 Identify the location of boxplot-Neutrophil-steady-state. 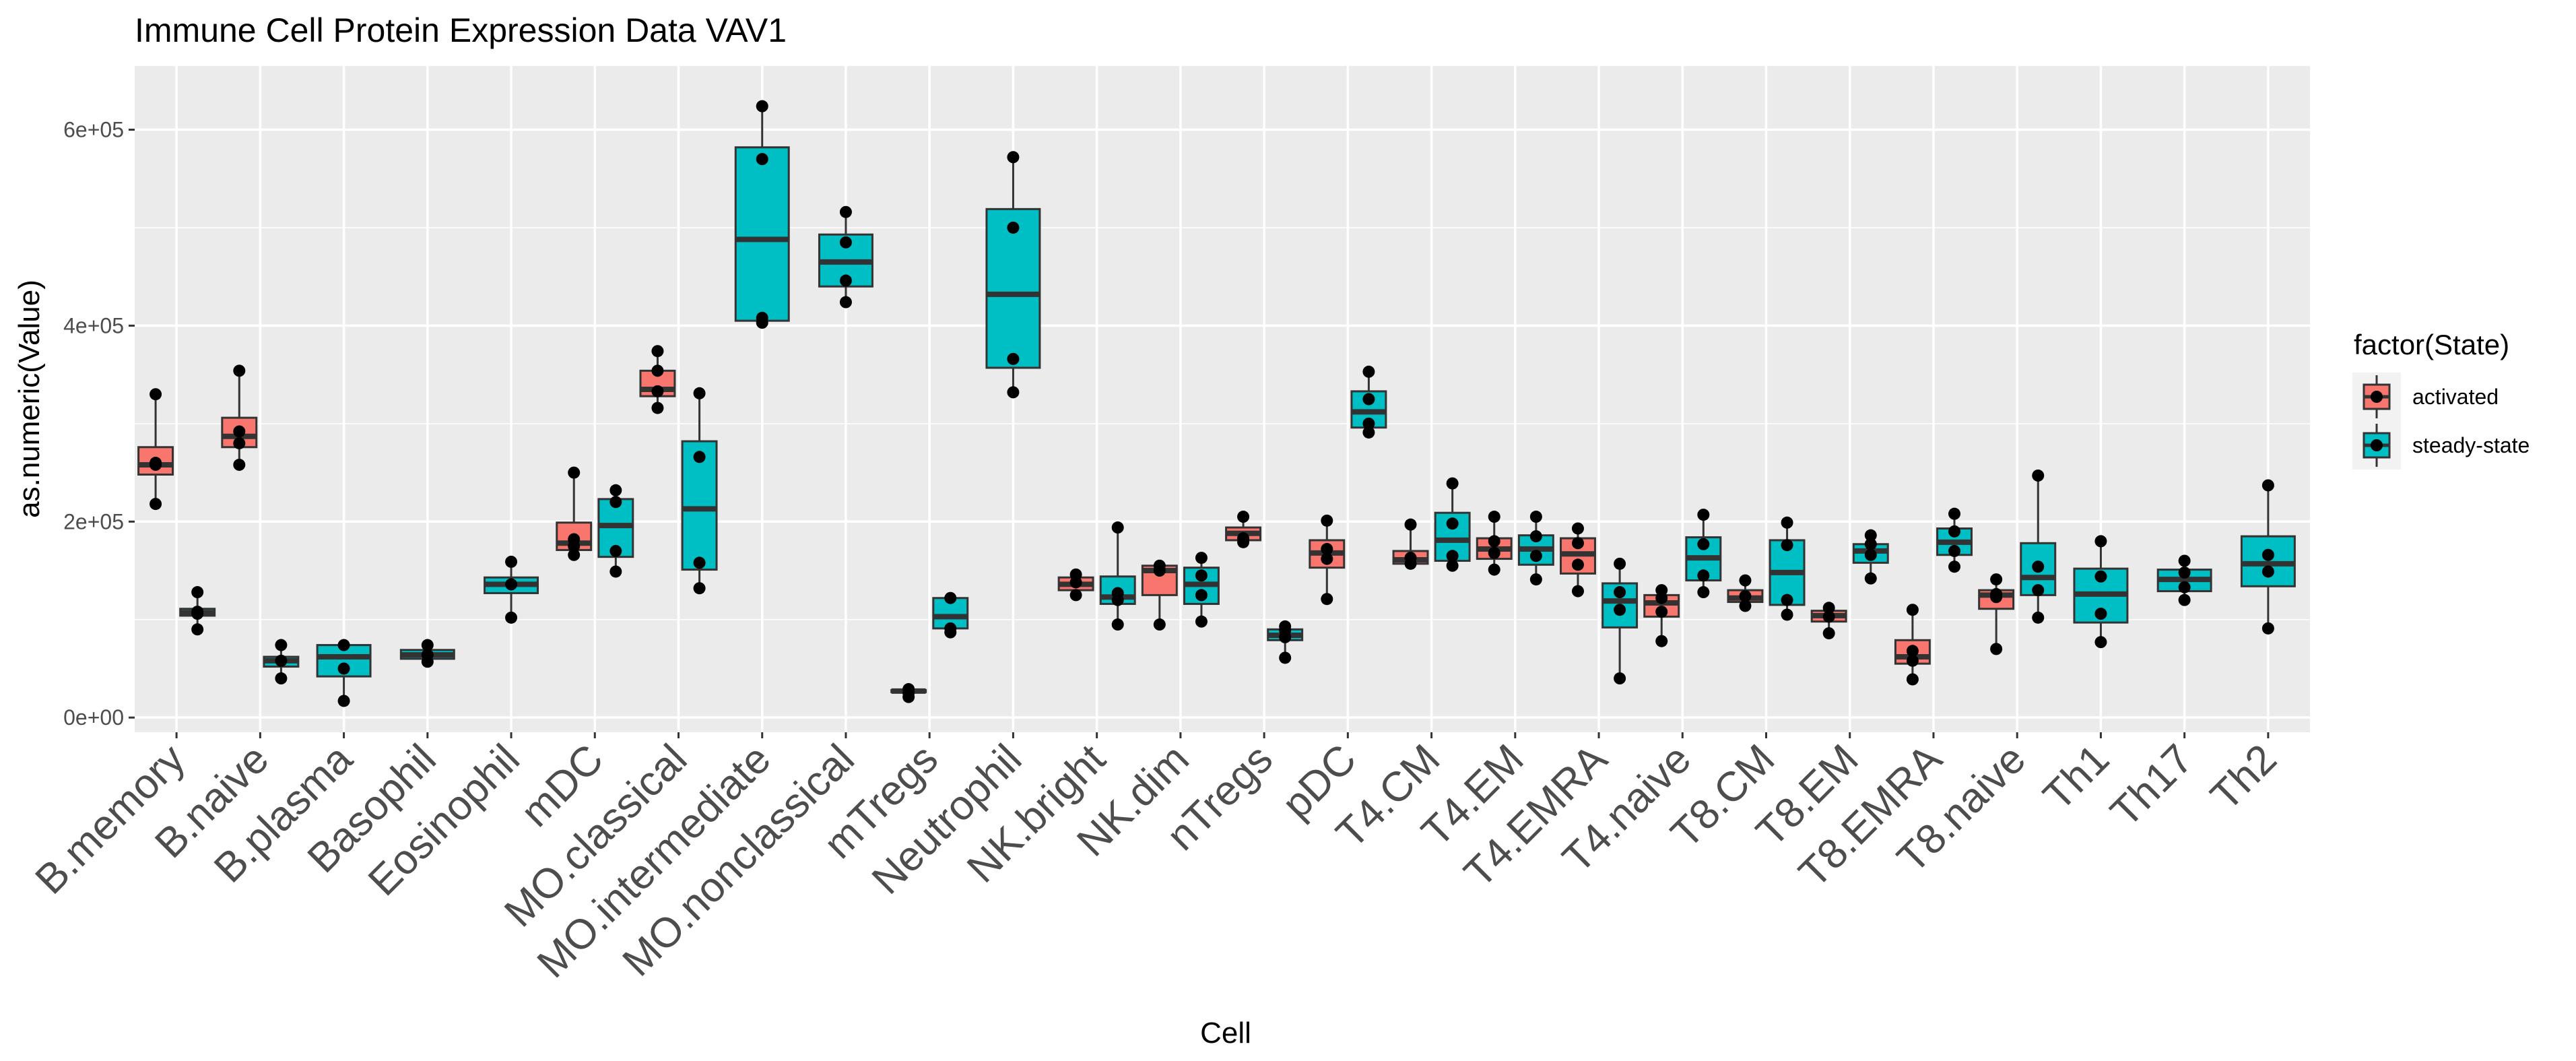
(1013, 275).